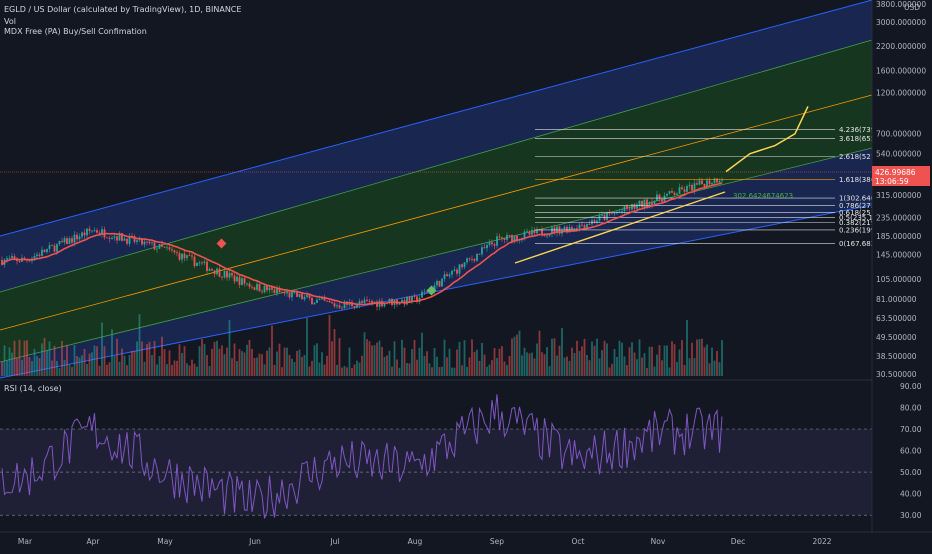  Describe the element at coordinates (899, 279) in the screenshot. I see `price-tick-12: 105.000000` at that location.